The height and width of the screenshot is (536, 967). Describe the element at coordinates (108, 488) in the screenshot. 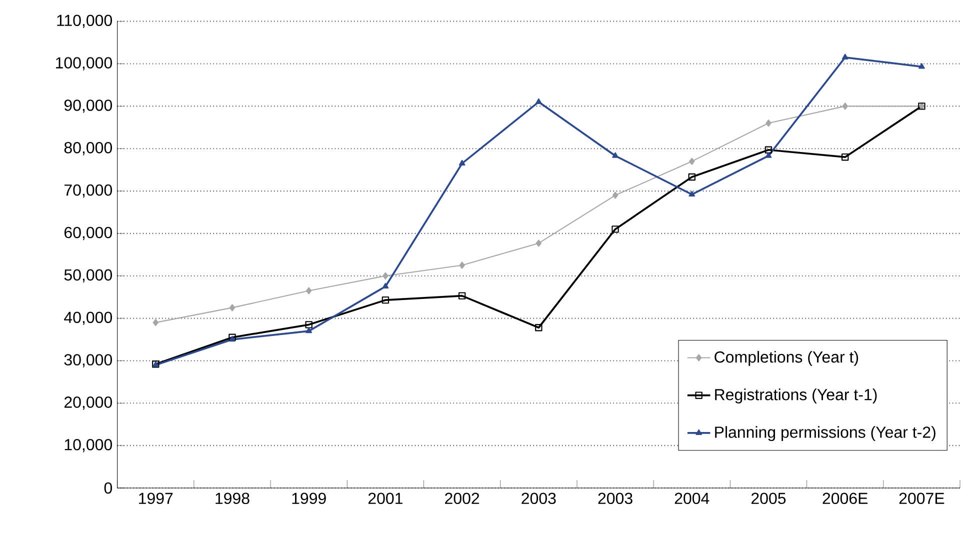

I see `y-tick-label: 0` at that location.